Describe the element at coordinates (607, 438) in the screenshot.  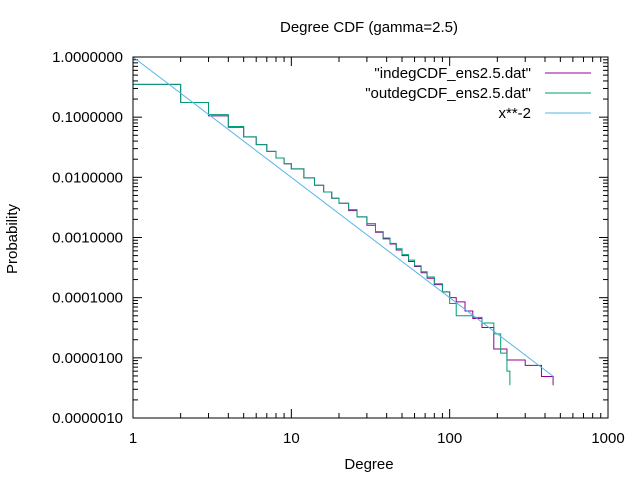
I see `x-tick-label: 1000` at that location.